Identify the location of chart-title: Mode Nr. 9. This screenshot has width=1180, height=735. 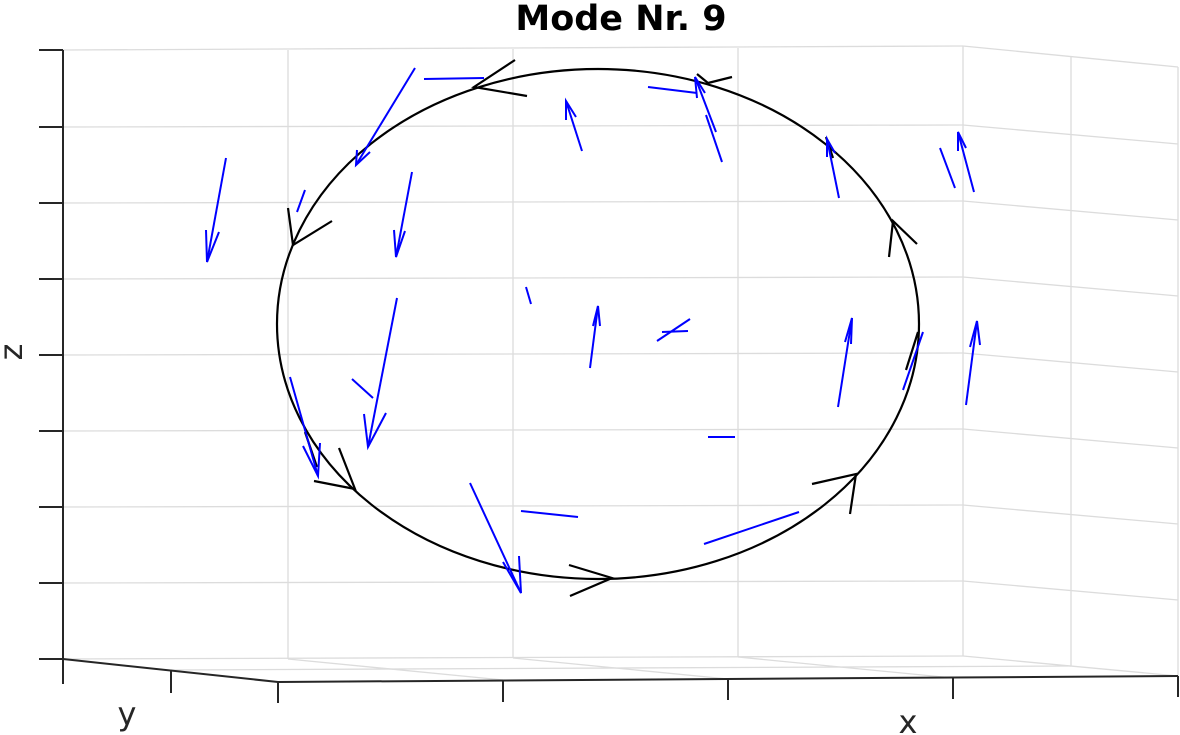
(620, 19).